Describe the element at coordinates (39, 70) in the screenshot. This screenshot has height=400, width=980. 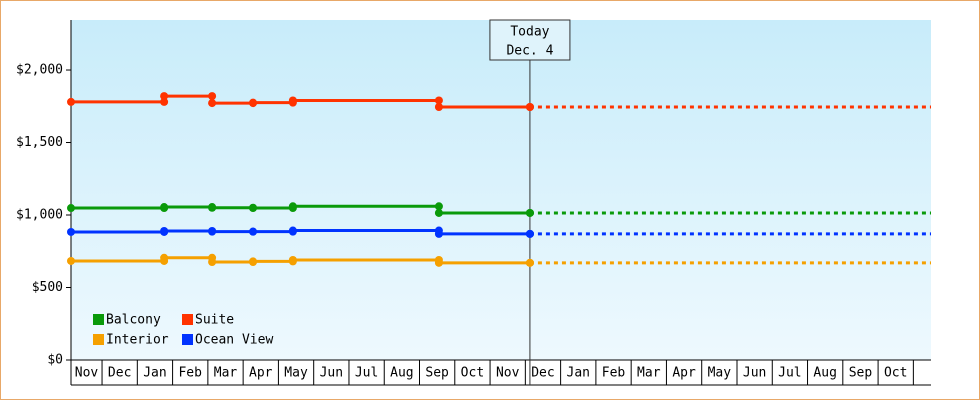
I see `y-tick-label: $2,000` at that location.